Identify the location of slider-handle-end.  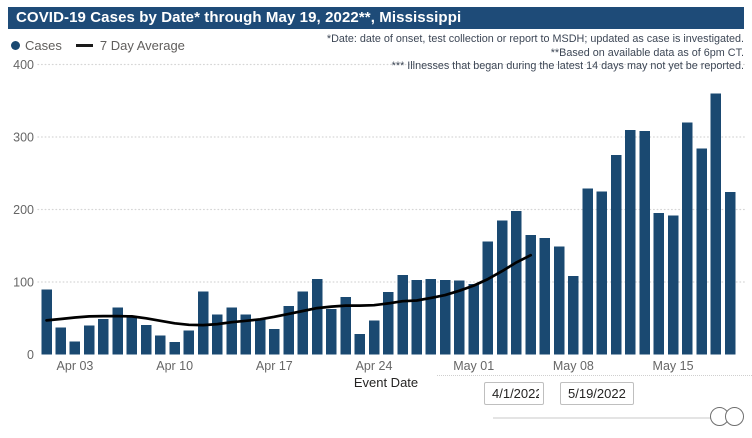
(734, 416).